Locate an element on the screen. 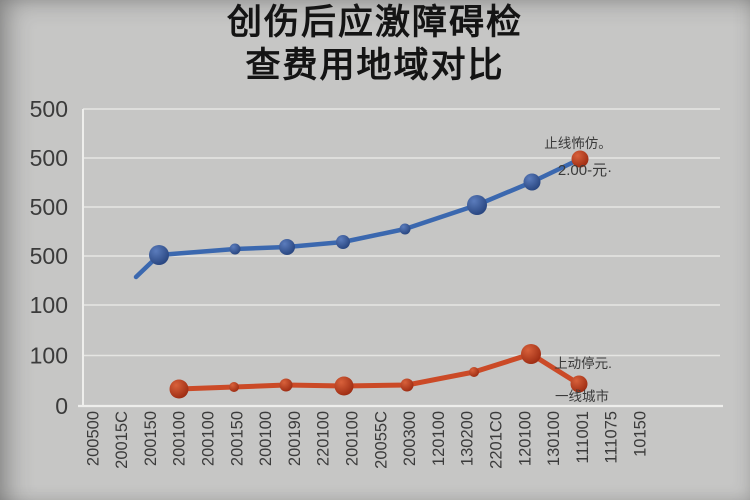 The image size is (750, 500). x-axis-tick: 10150 is located at coordinates (640, 434).